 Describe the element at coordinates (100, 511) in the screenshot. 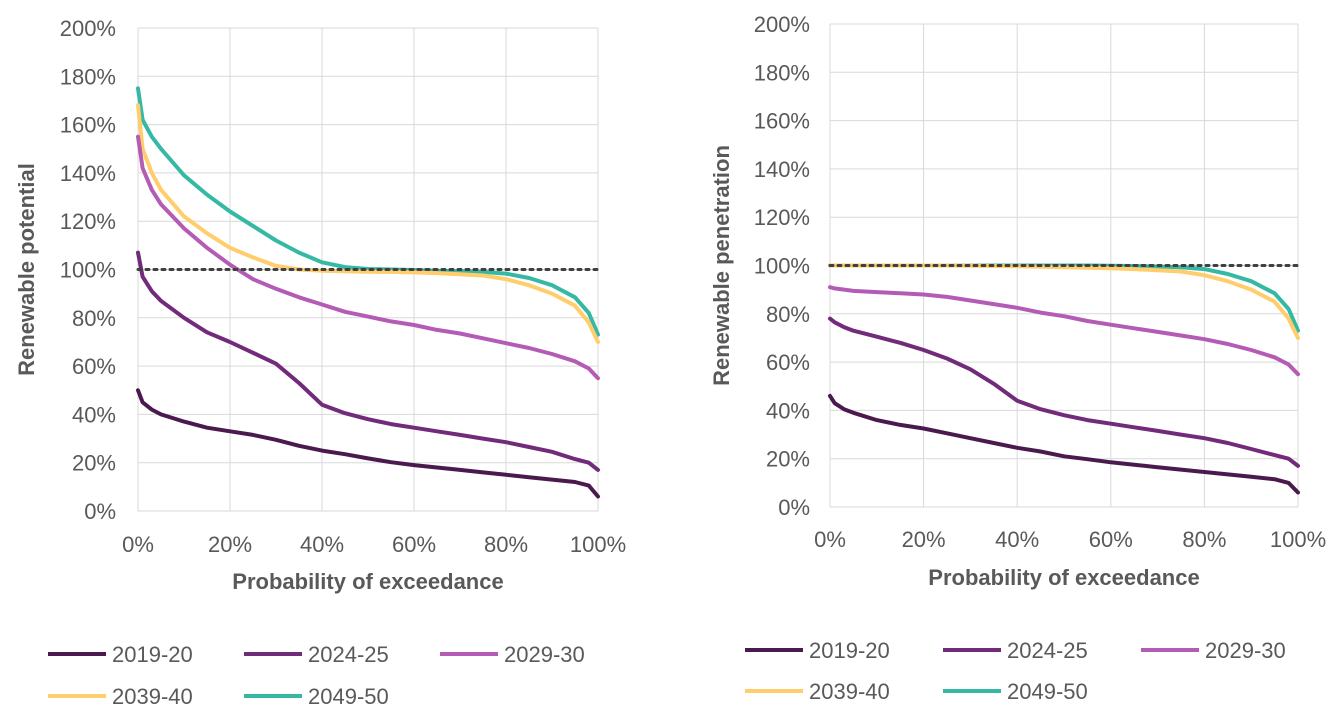

I see `chart1-y-tick-label: 0%` at that location.